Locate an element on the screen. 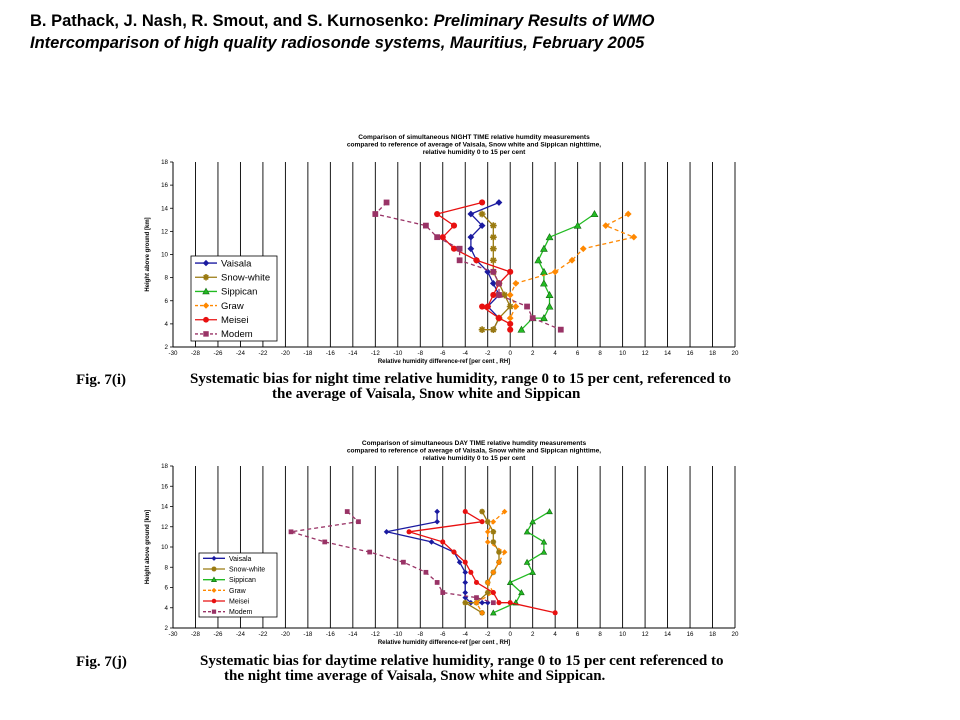  legend-entry: Snow-white is located at coordinates (247, 569).